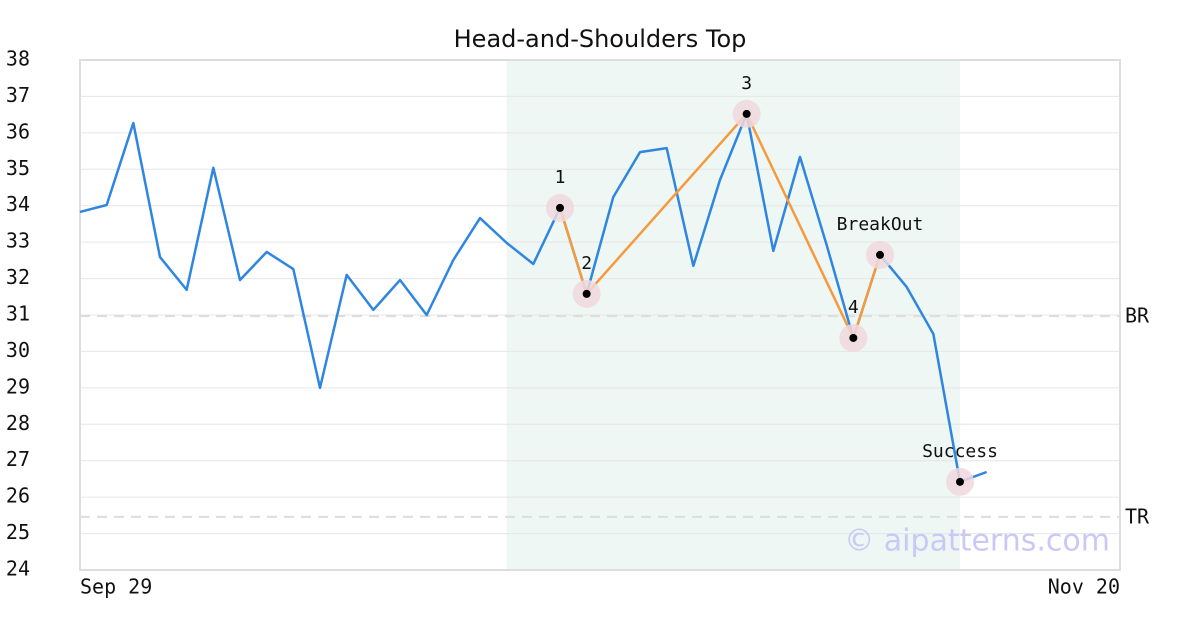 Image resolution: width=1200 pixels, height=630 pixels. I want to click on marker-label: 2, so click(586, 263).